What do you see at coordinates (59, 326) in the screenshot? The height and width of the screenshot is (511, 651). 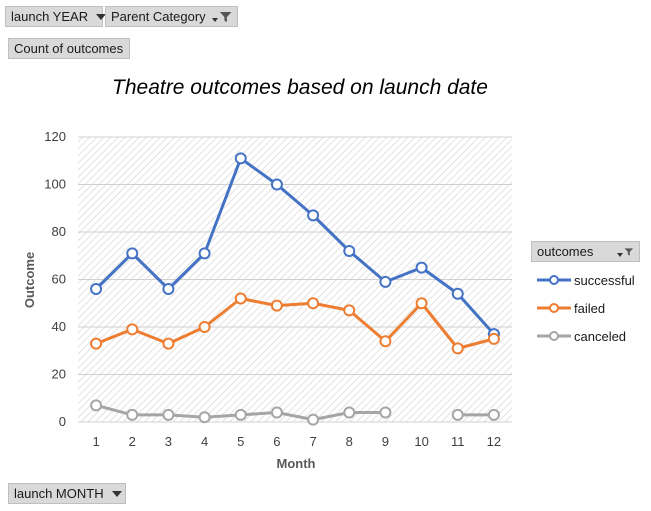 I see `y-tick-label: 40` at bounding box center [59, 326].